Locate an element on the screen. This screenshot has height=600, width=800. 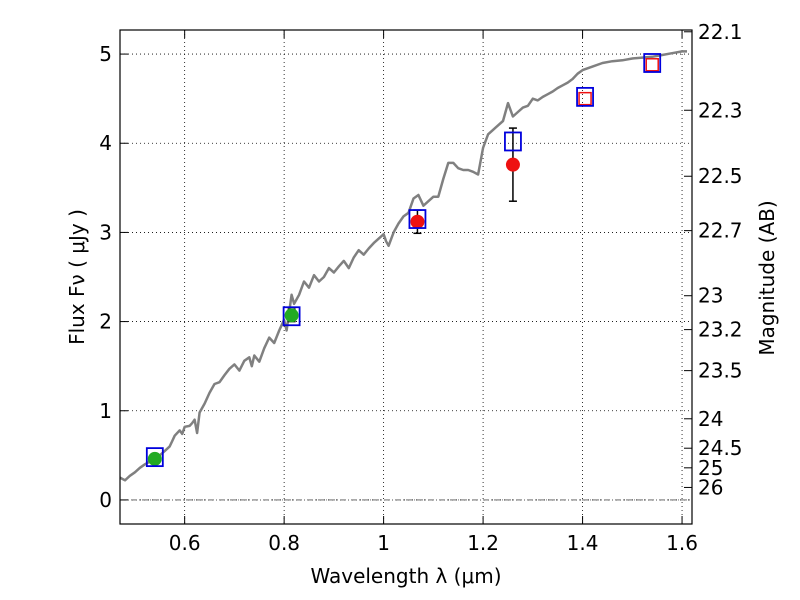
mag-tick-label: 25 is located at coordinates (710, 468).